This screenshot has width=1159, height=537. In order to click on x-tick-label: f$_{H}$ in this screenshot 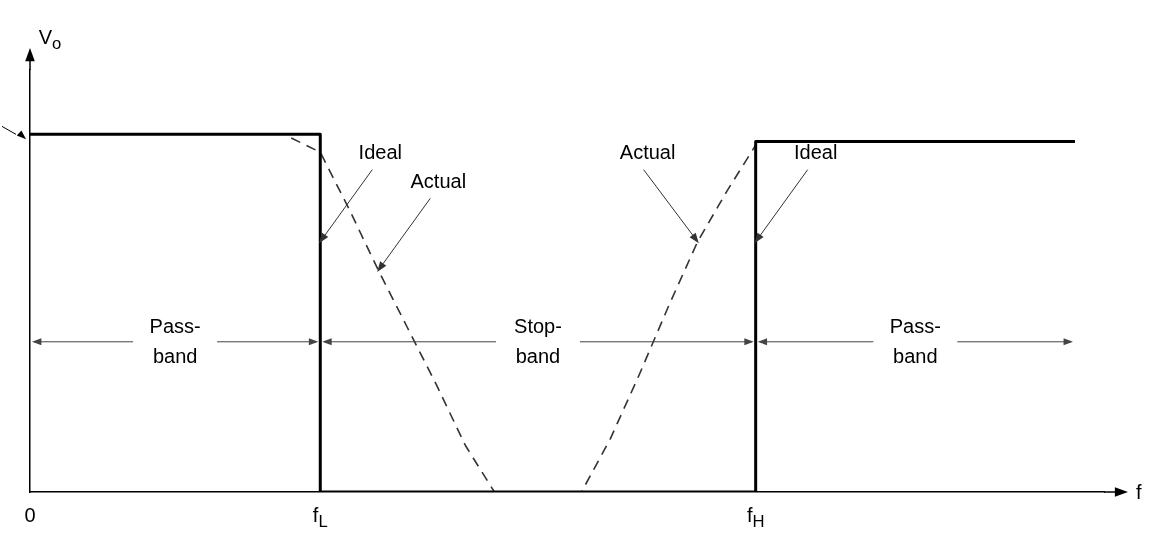, I will do `click(755, 518)`.